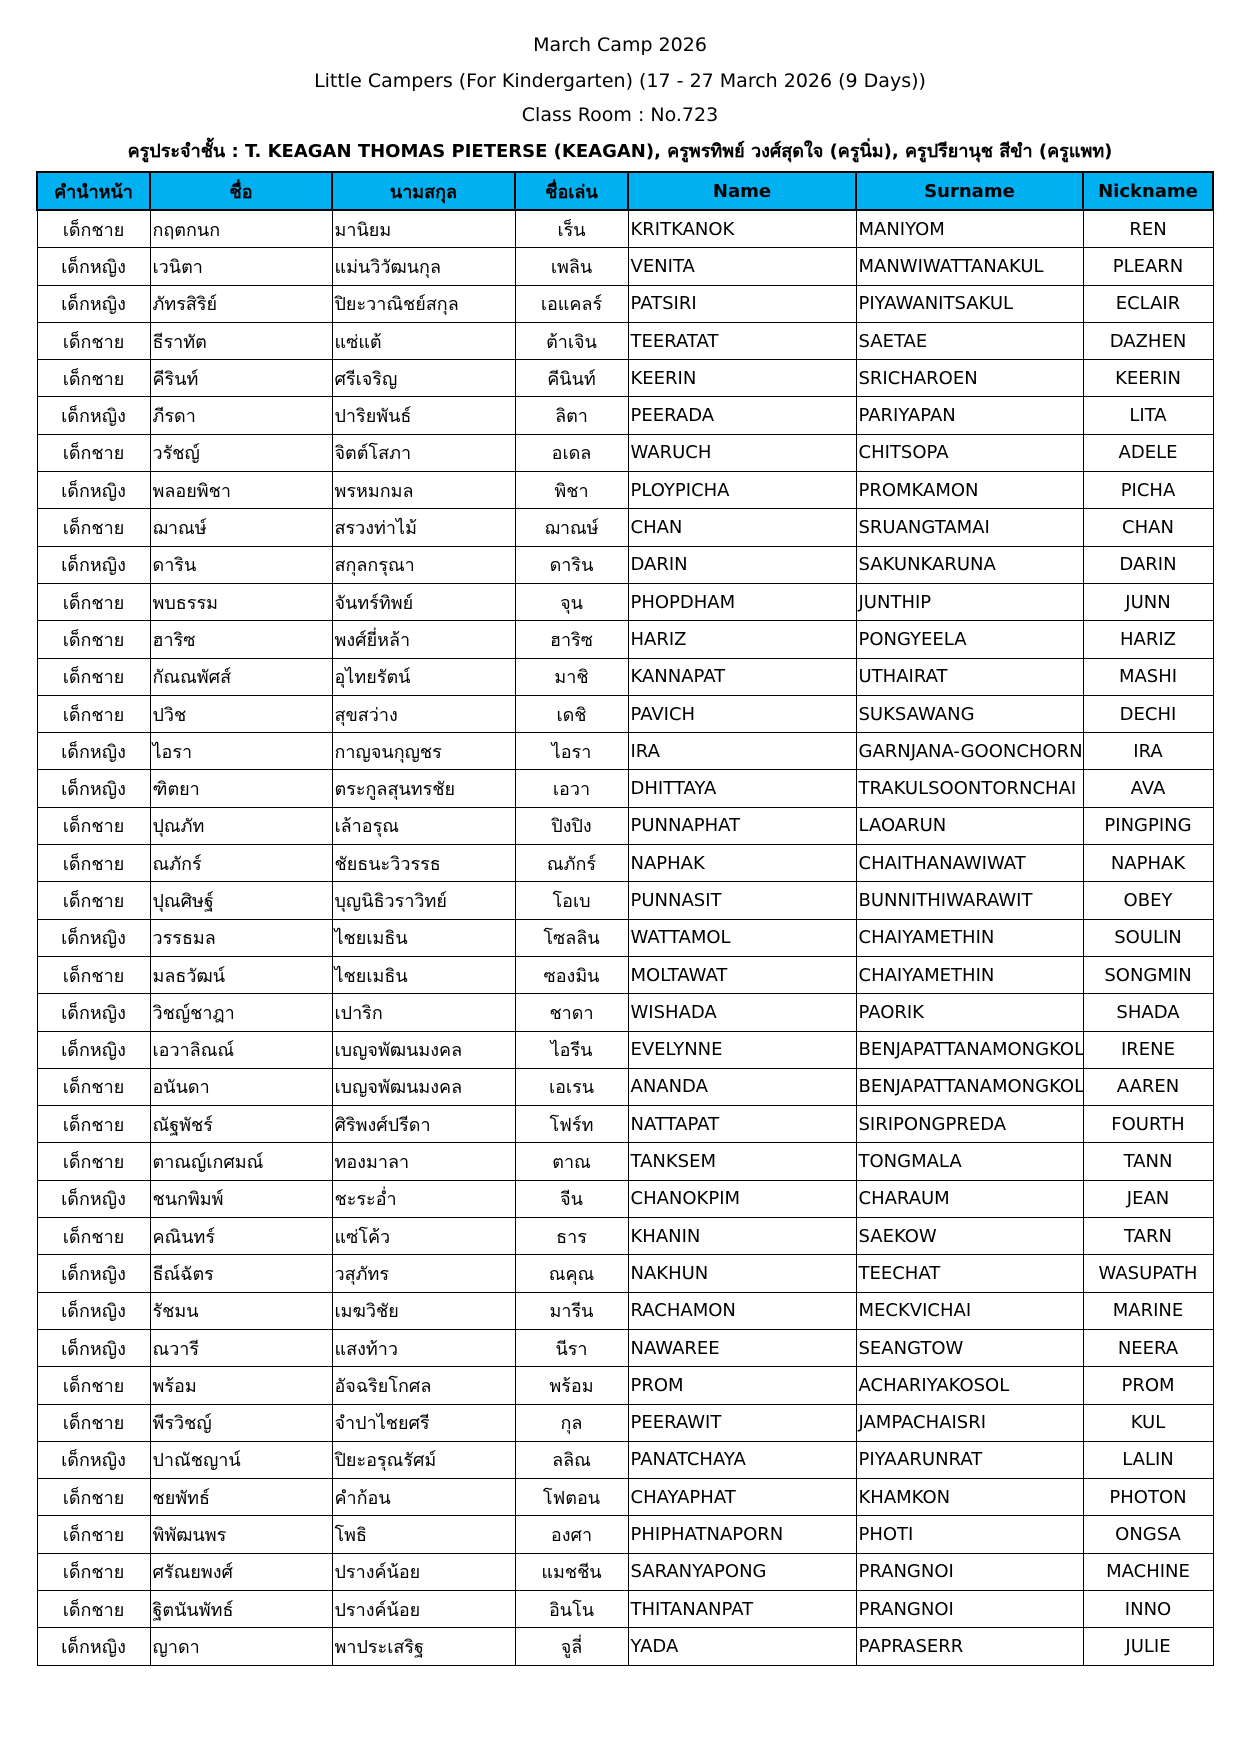 The width and height of the screenshot is (1240, 1754). I want to click on nickname-cell: NAPHAK, so click(1148, 863).